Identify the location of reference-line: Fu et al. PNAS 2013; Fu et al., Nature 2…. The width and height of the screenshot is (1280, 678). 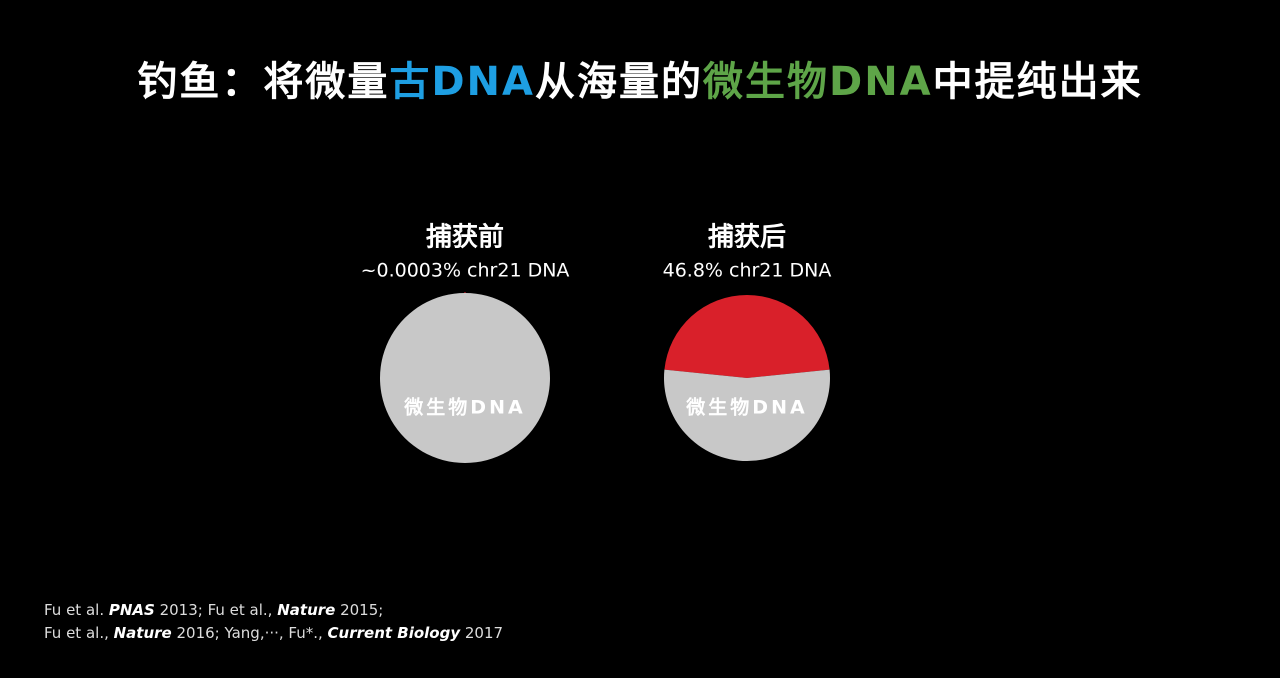
(213, 610).